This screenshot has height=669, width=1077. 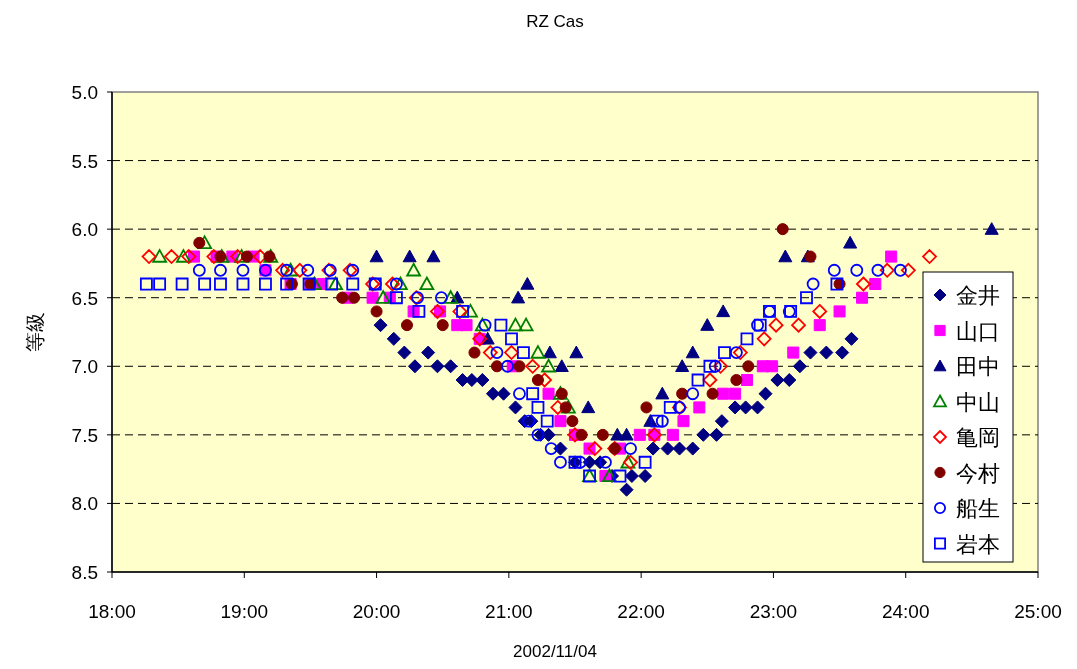 I want to click on y-axis-title: 等級, so click(x=35, y=332).